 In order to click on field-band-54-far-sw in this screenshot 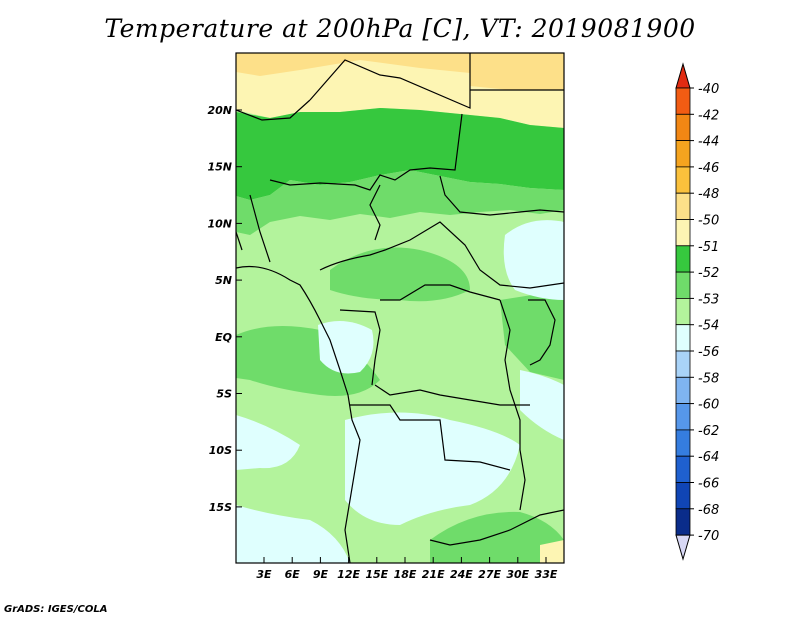, I will do `click(268, 442)`.